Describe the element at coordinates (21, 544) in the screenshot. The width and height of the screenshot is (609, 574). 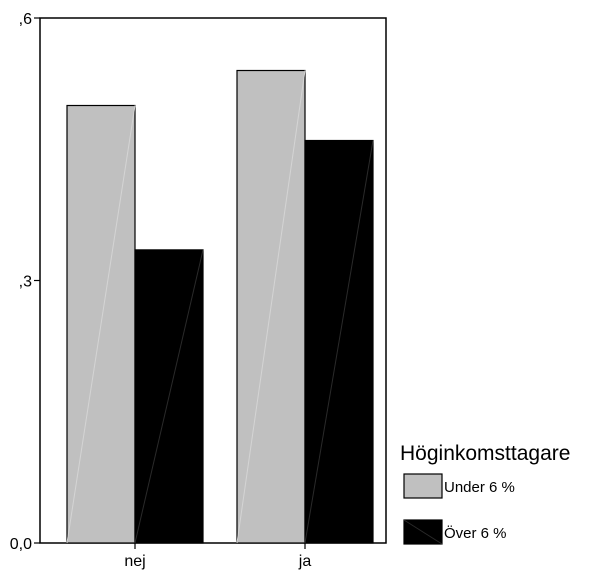
I see `y-tick-label-0: 0,0` at that location.